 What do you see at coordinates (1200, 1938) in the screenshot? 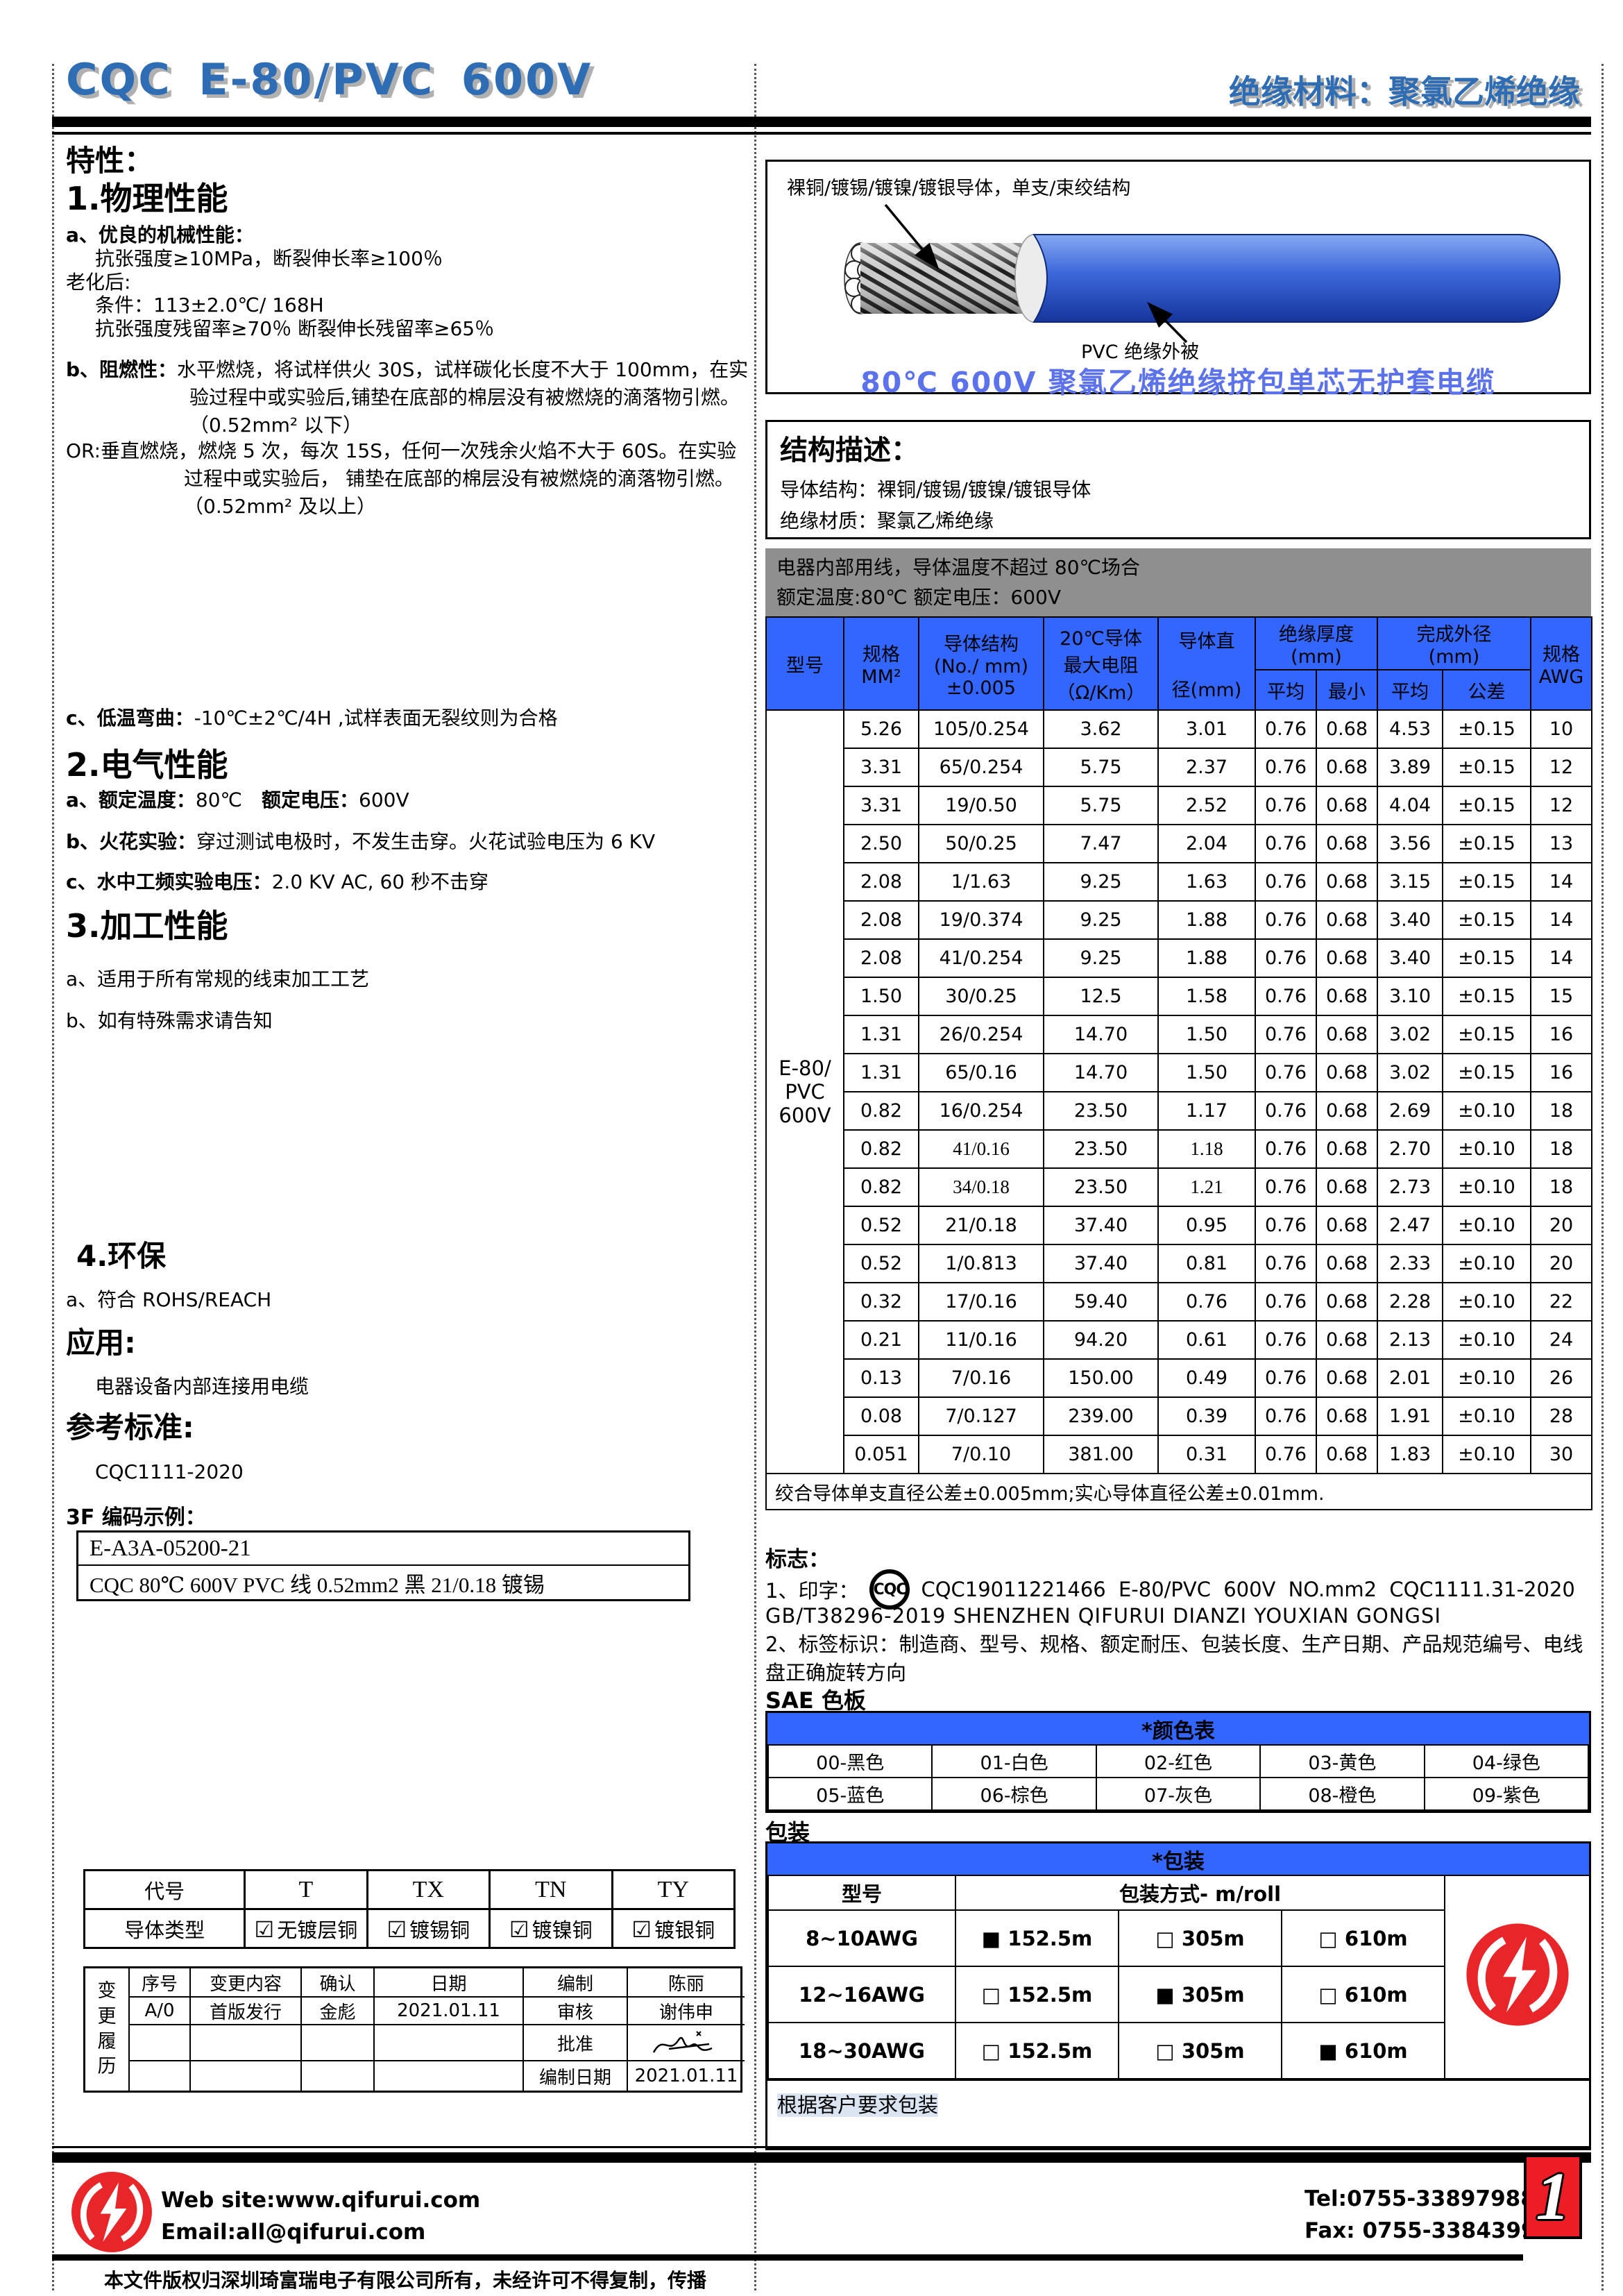
I see `packaging-option: □ 305m` at bounding box center [1200, 1938].